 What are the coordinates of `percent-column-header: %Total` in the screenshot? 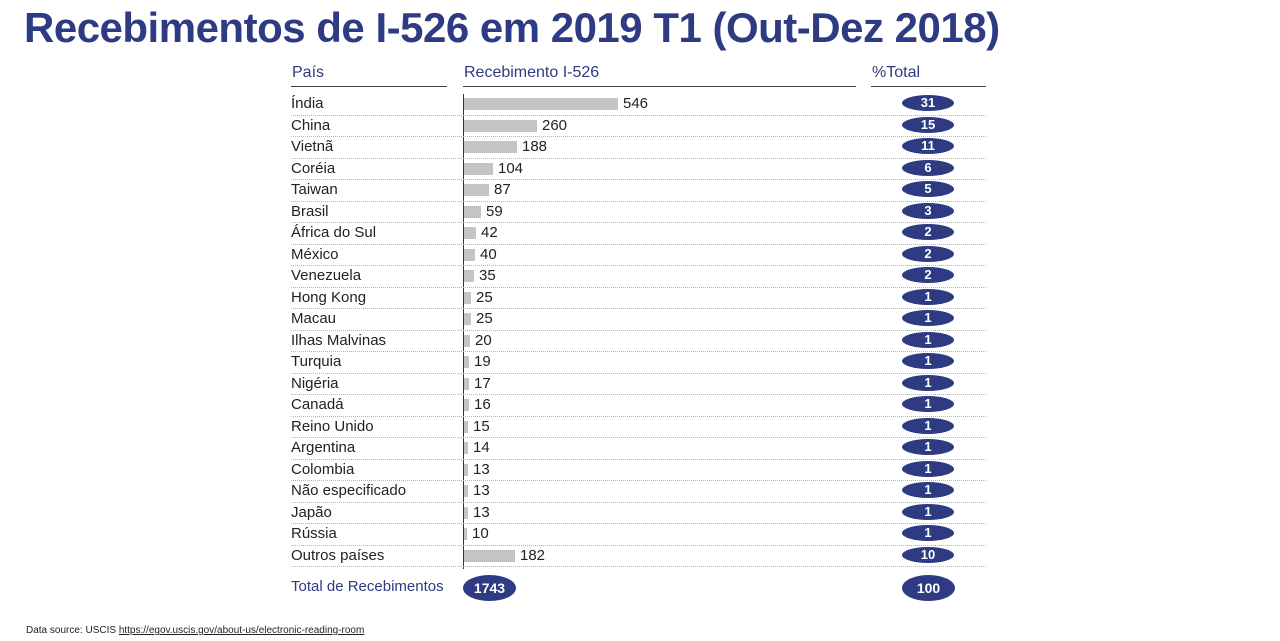 It's located at (896, 72).